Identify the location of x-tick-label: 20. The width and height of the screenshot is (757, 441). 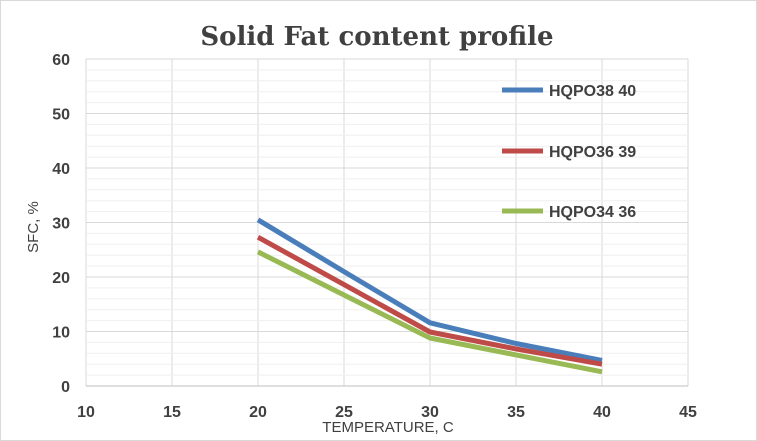
(258, 412).